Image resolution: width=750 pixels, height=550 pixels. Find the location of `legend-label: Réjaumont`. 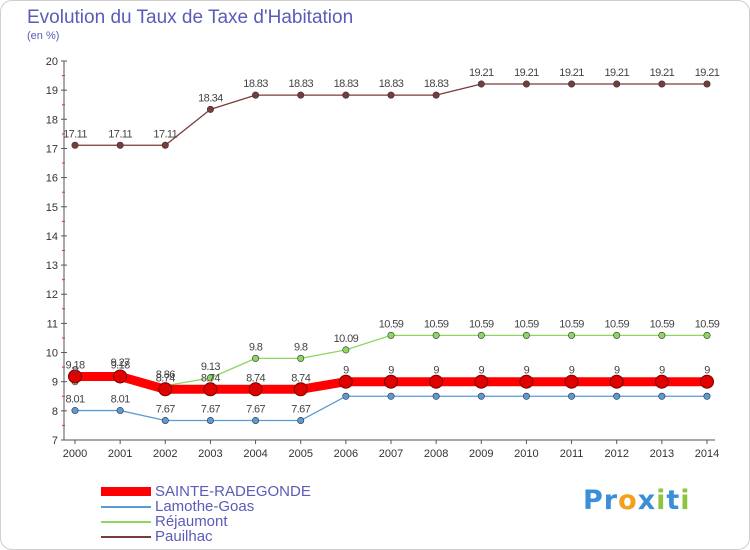

legend-label: Réjaumont is located at coordinates (191, 521).